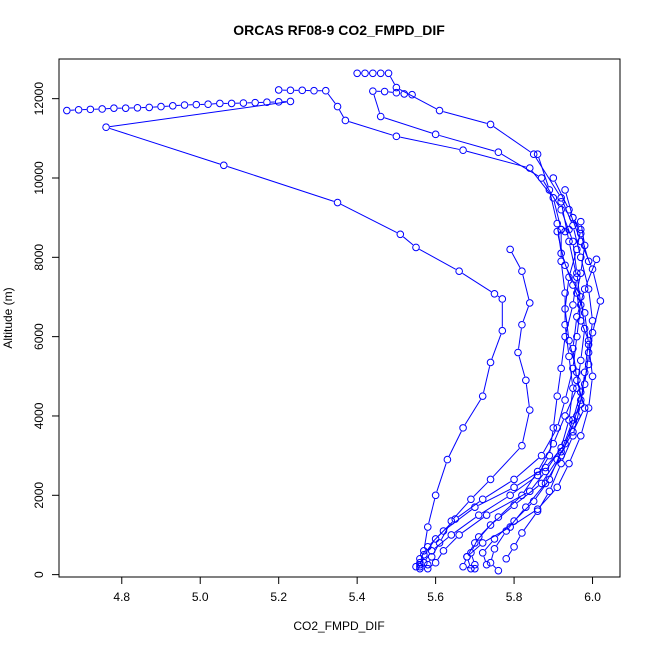 Image resolution: width=650 pixels, height=650 pixels. I want to click on y-axis-label: Altitude (m), so click(8, 317).